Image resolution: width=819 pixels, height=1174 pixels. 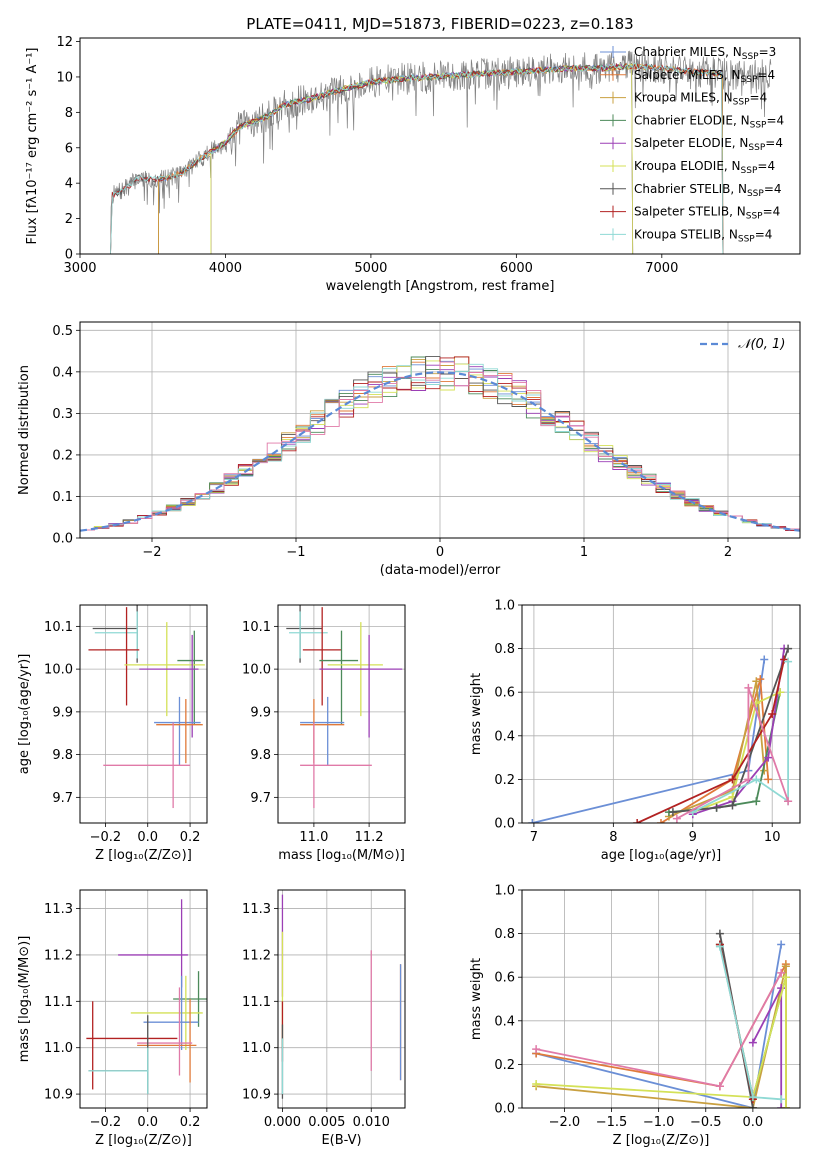 What do you see at coordinates (761, 344) in the screenshot?
I see `legend-entry: 𝒩(0, 1)` at bounding box center [761, 344].